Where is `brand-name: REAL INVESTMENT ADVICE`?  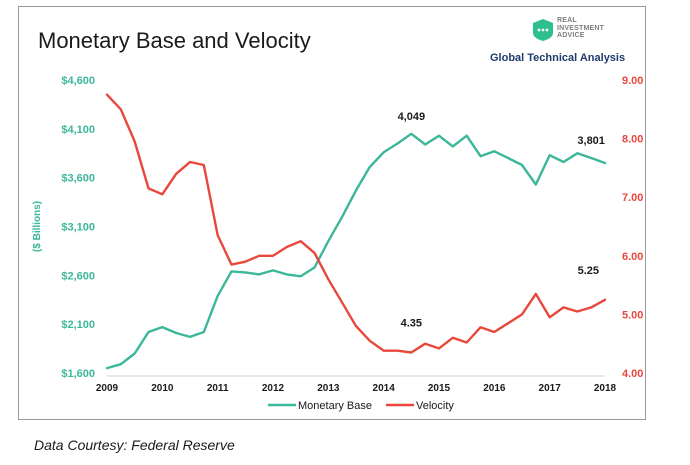
brand-name: REAL INVESTMENT ADVICE is located at coordinates (581, 28).